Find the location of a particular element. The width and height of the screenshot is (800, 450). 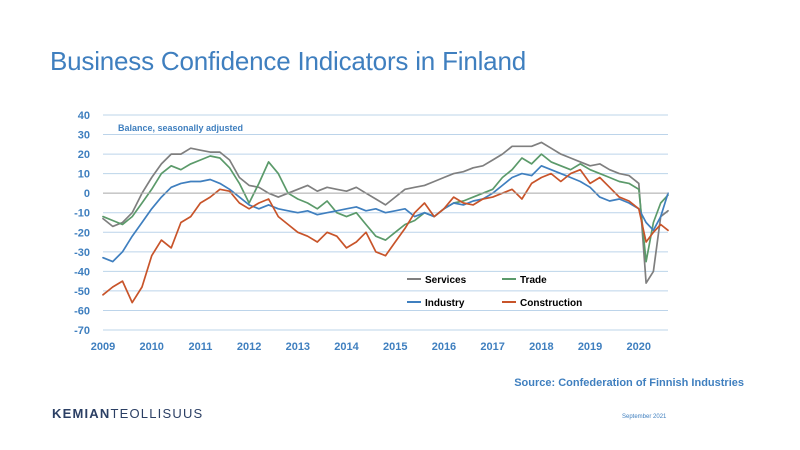

x-tick-label: 2010 is located at coordinates (151, 347).